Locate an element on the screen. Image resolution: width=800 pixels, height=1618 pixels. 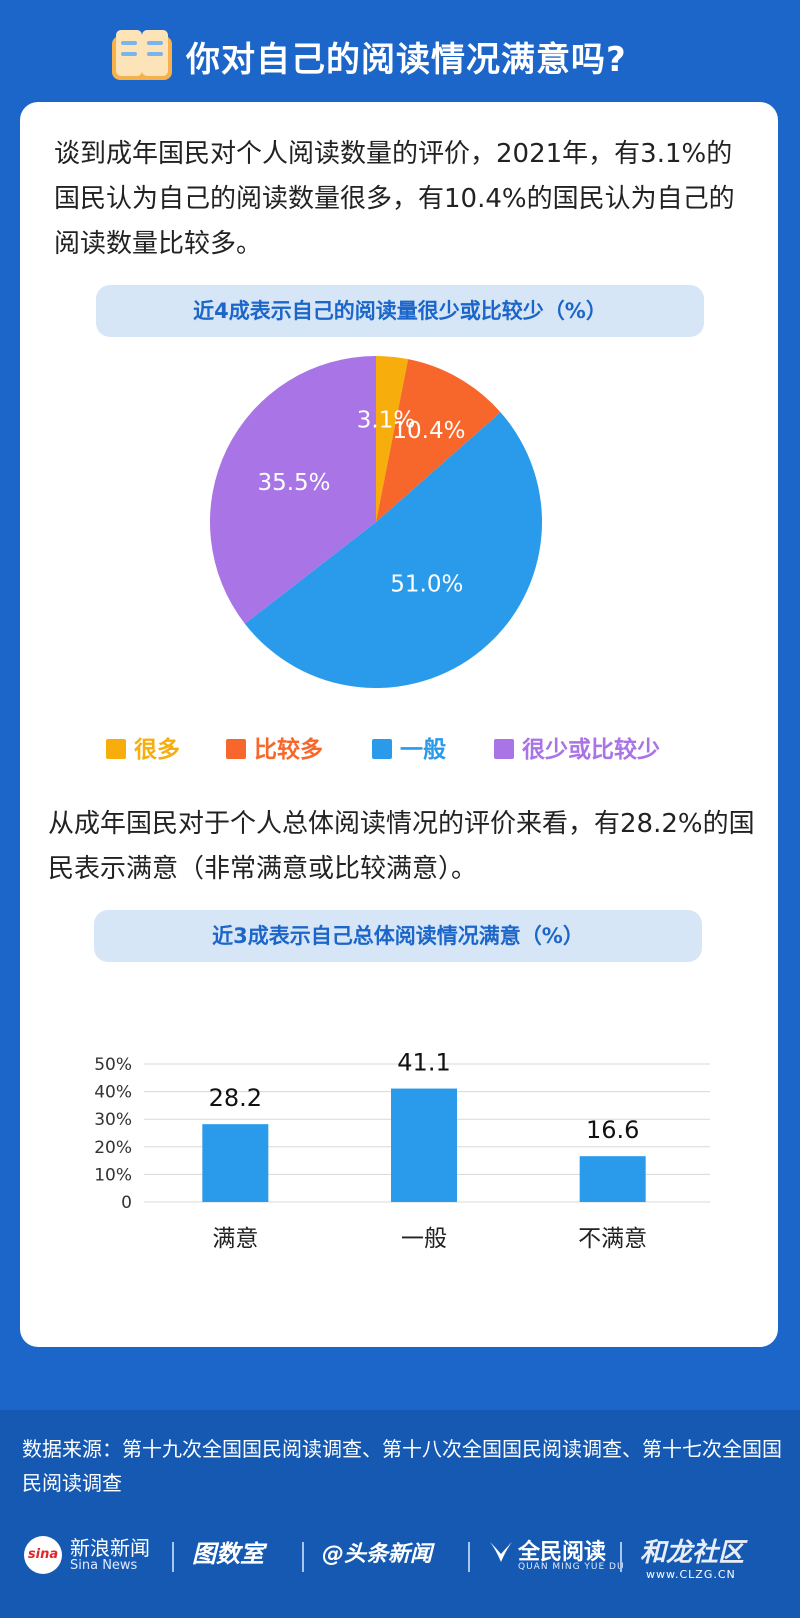
pie-chart: 3.1%10.4% 51.0% 35.5% is located at coordinates (376, 522).